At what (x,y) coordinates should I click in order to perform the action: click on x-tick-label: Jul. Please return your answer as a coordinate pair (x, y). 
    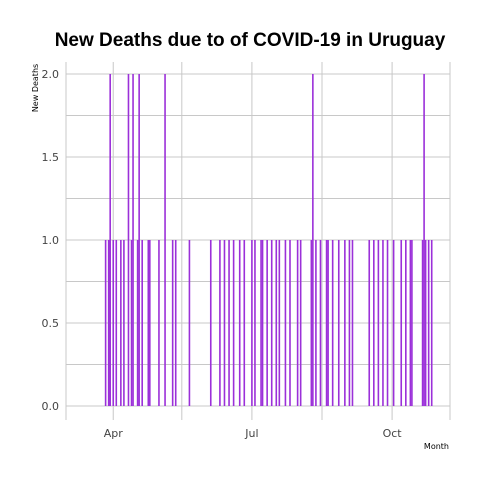
    Looking at the image, I should click on (251, 433).